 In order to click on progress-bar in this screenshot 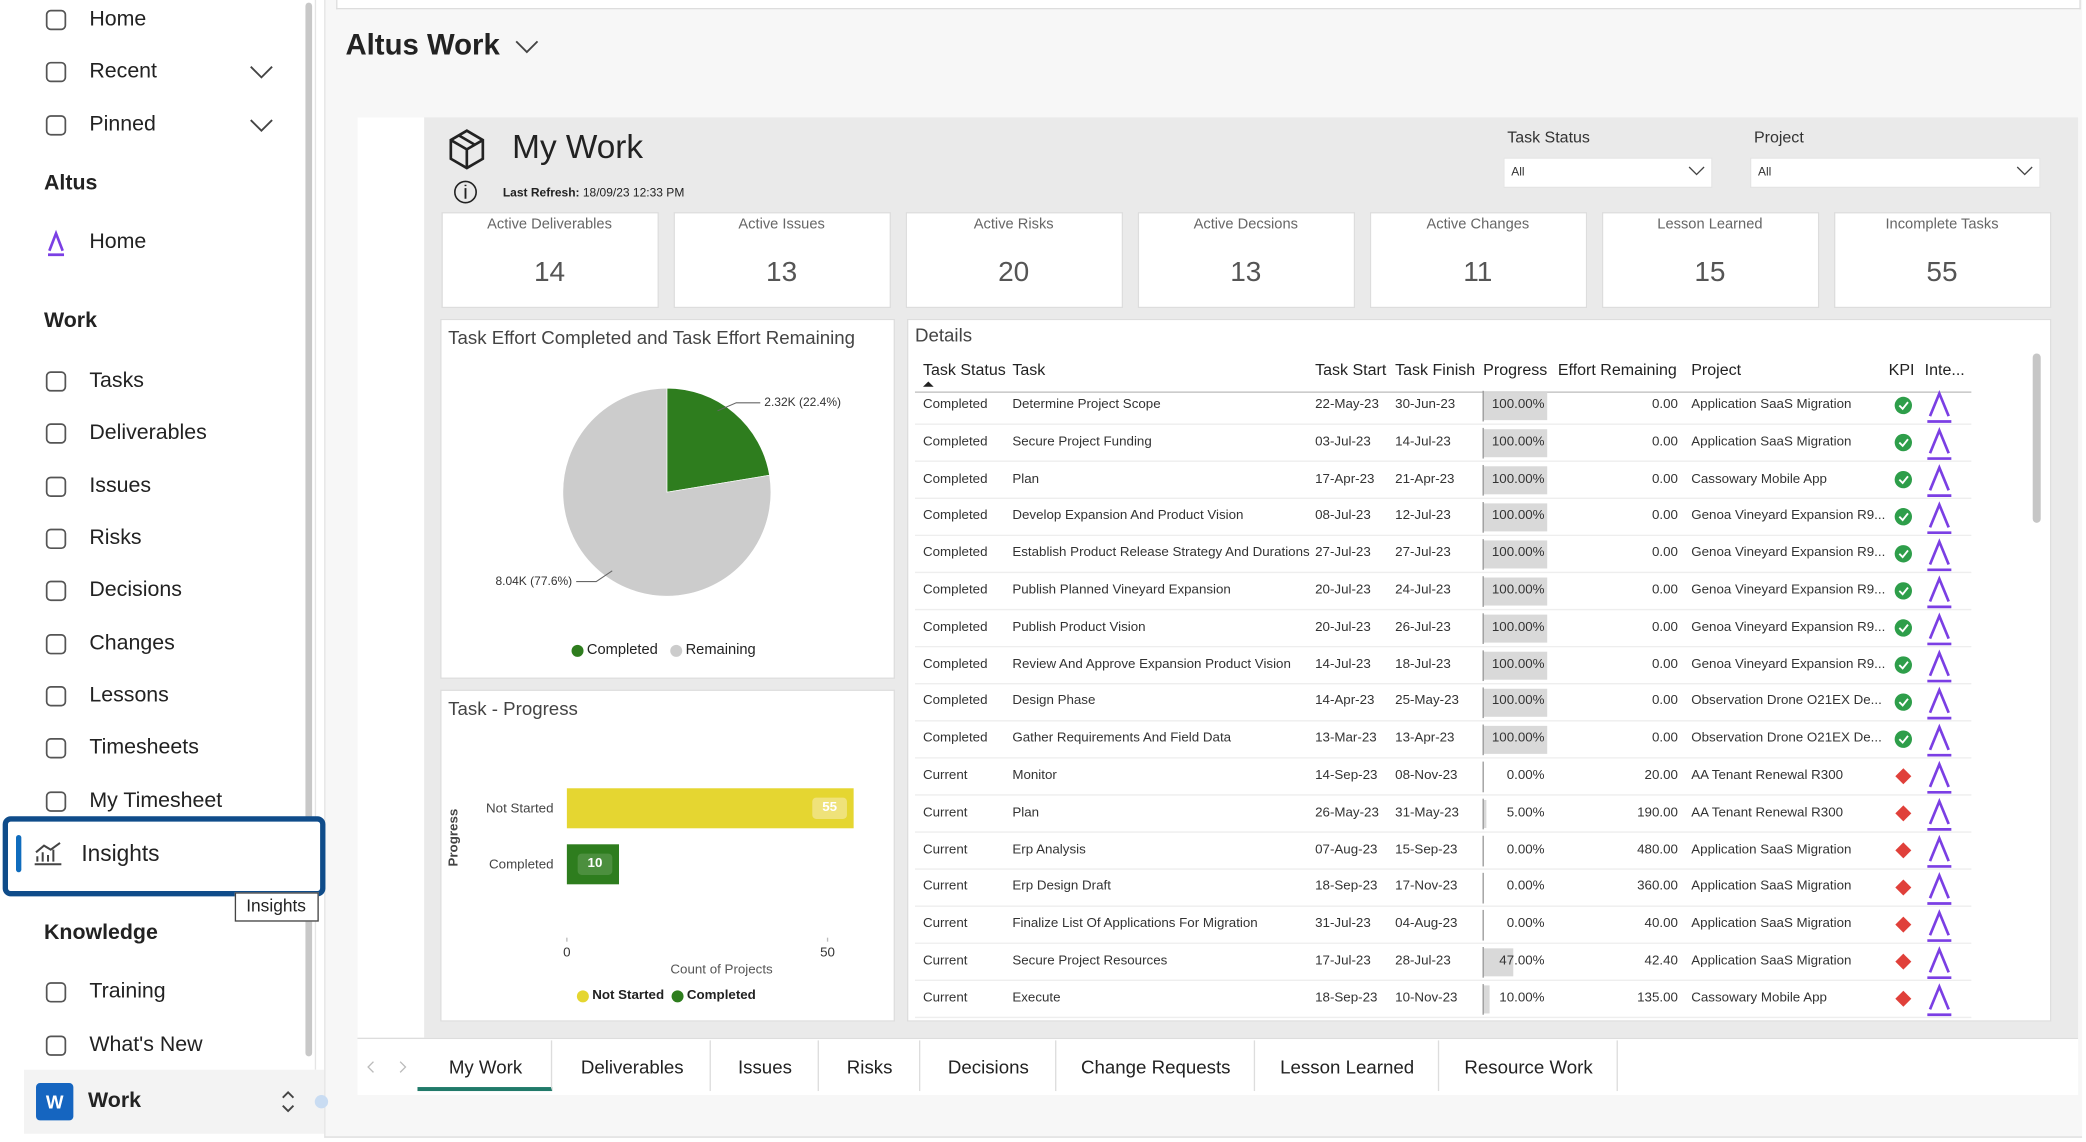, I will do `click(1486, 999)`.